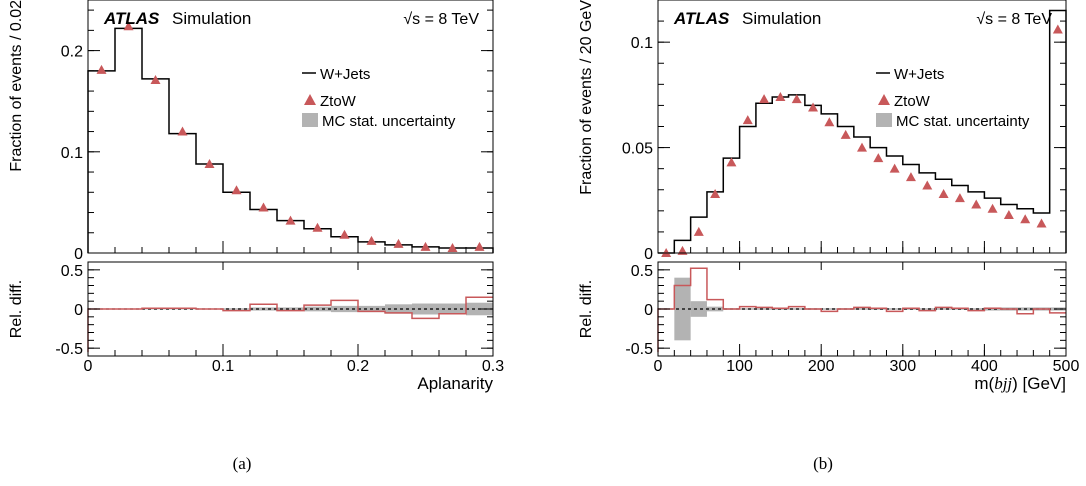 This screenshot has width=1086, height=486. Describe the element at coordinates (637, 149) in the screenshot. I see `y-tick-label: 0.05` at that location.